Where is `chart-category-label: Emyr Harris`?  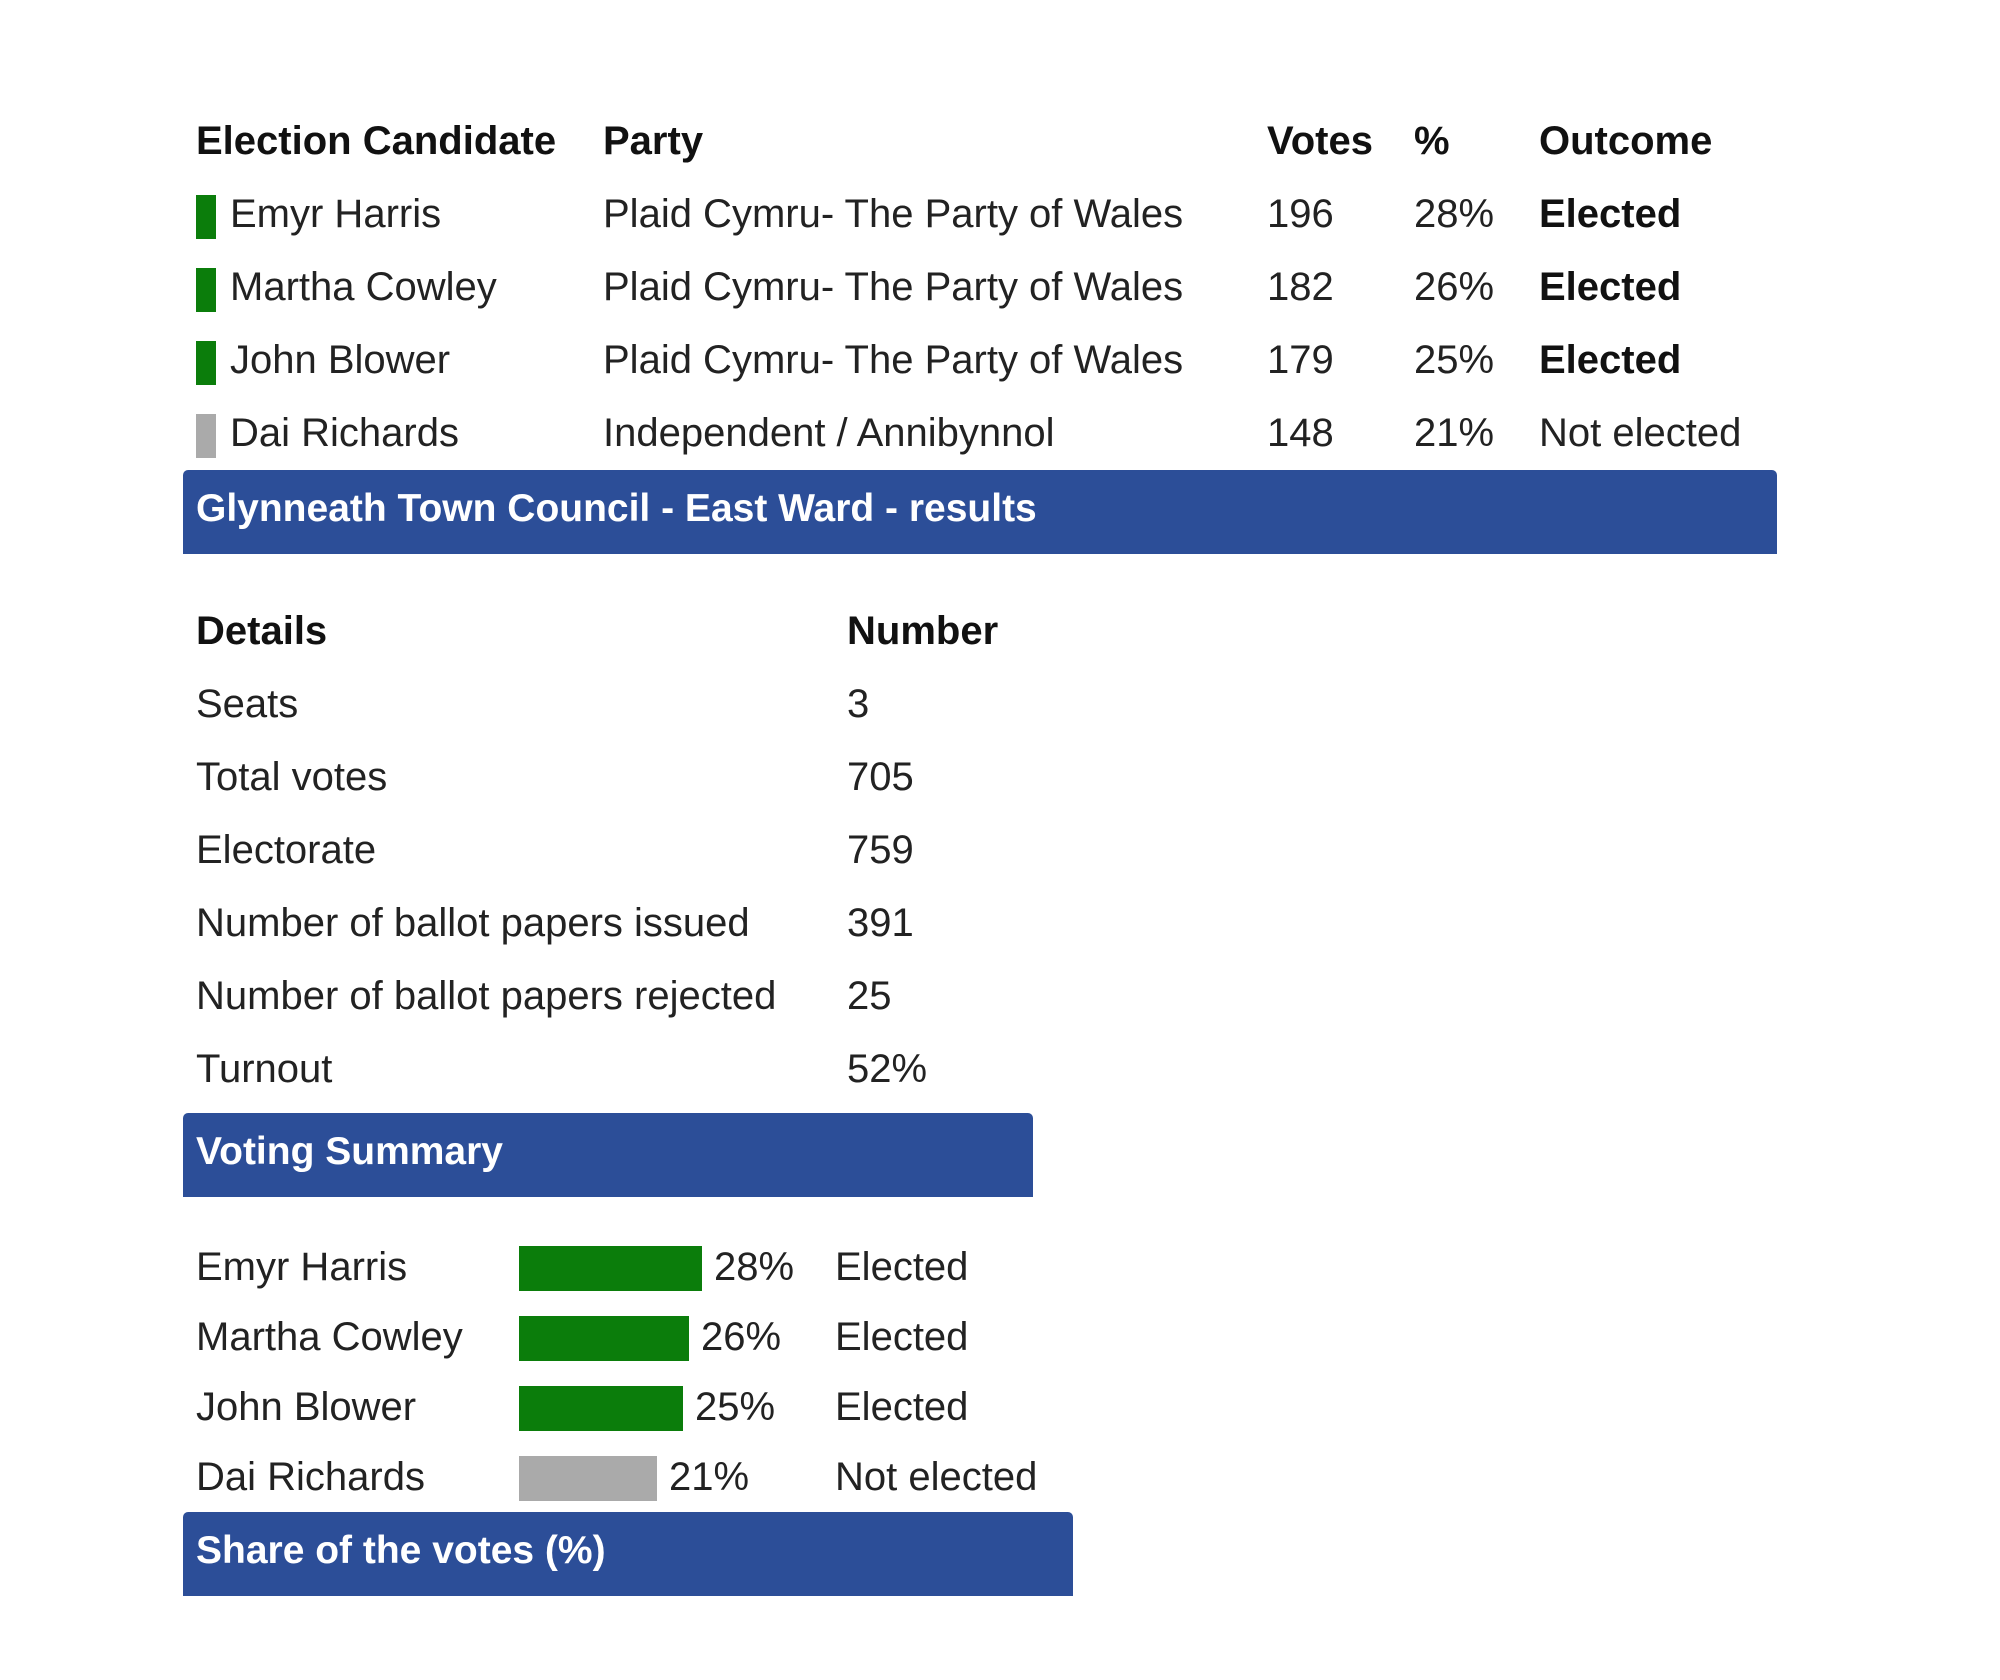
chart-category-label: Emyr Harris is located at coordinates (302, 1267).